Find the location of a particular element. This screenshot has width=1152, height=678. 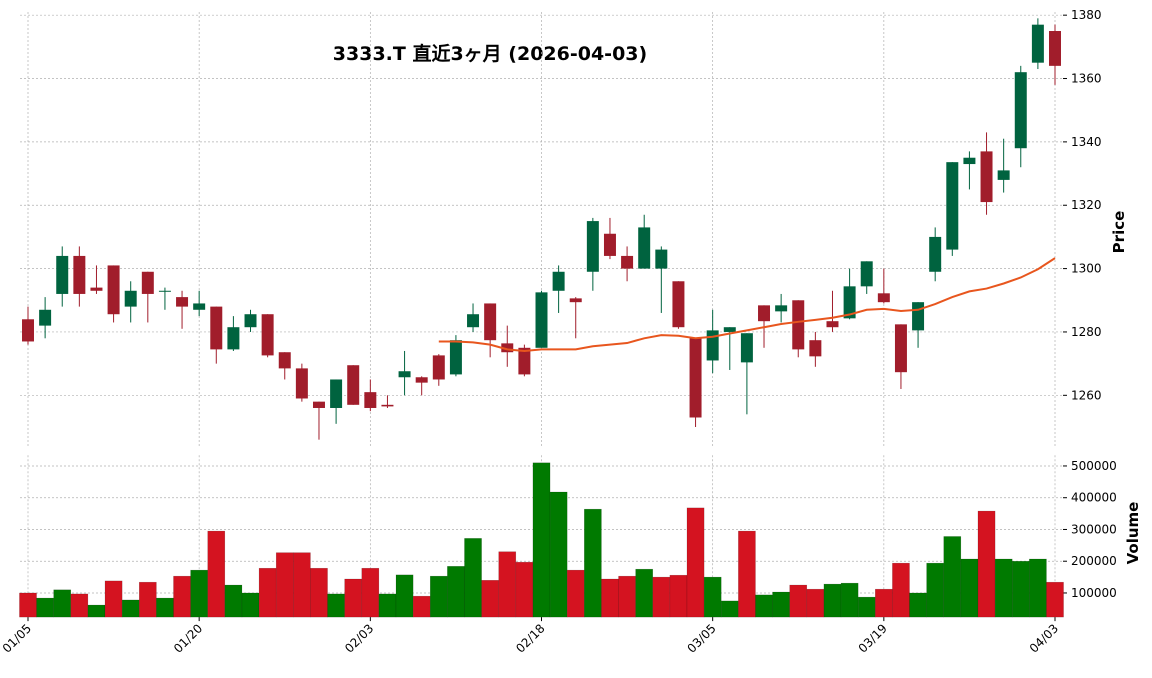

y2-tick-label: 400000 is located at coordinates (1094, 498).